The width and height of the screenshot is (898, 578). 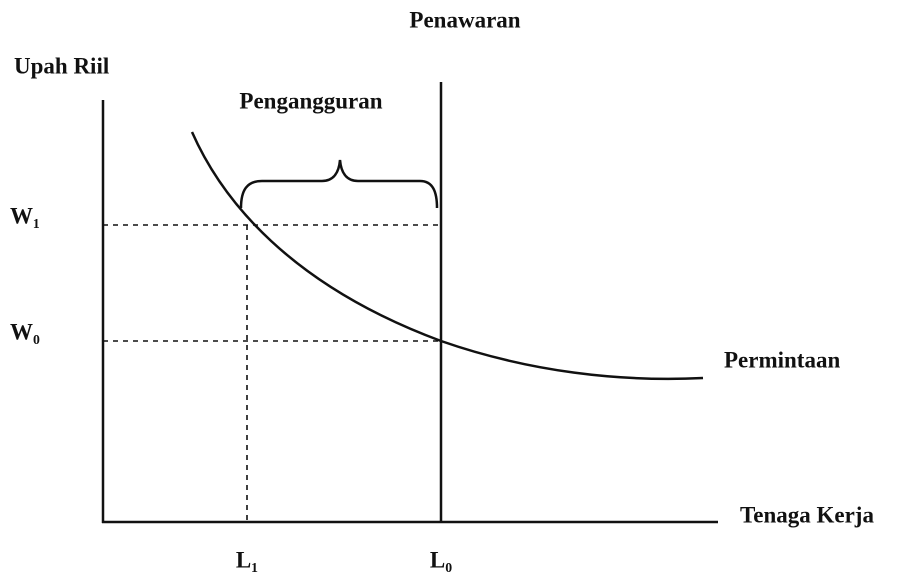 I want to click on x-axis-label: Tenaga Kerja, so click(x=807, y=514).